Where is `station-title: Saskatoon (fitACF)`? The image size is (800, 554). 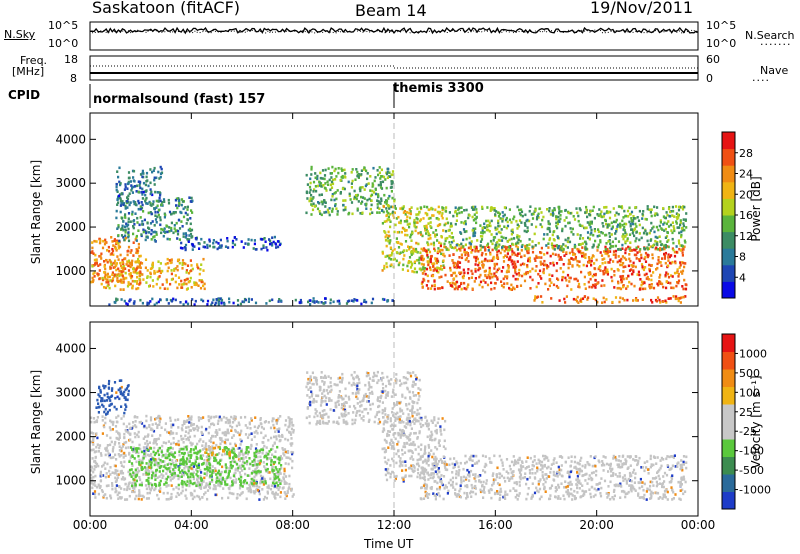
station-title: Saskatoon (fitACF) is located at coordinates (166, 8).